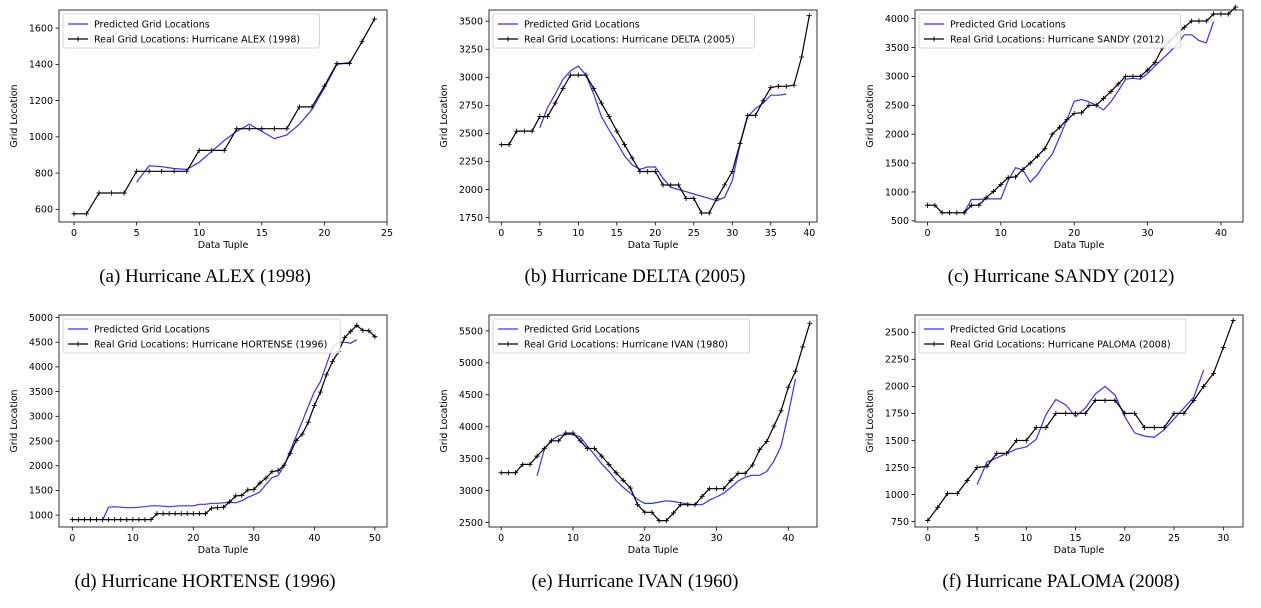 The height and width of the screenshot is (608, 1261). Describe the element at coordinates (897, 360) in the screenshot. I see `y-tick-label: 2250` at that location.